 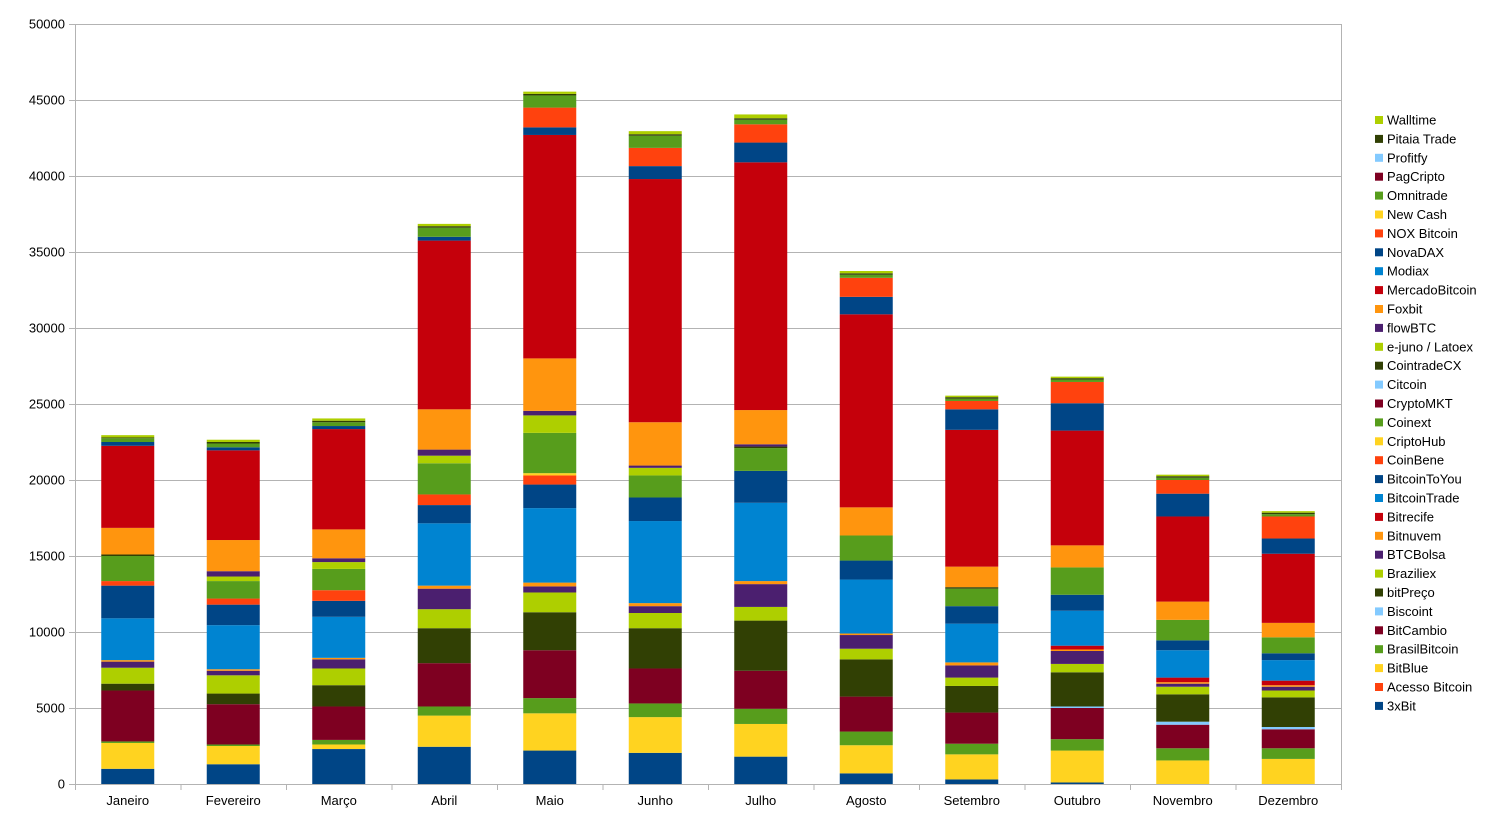 What do you see at coordinates (655, 173) in the screenshot?
I see `bar-segment: NovaDAX — Junho: 850` at bounding box center [655, 173].